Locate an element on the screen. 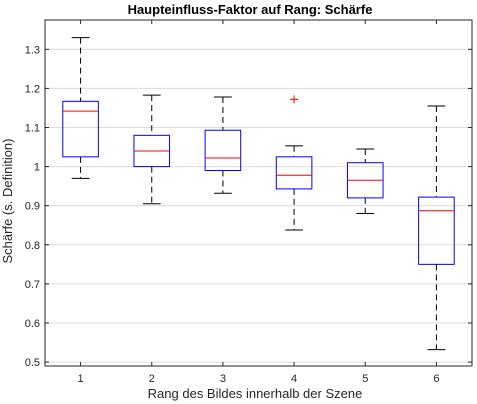  x-tick-label: 4 is located at coordinates (294, 379).